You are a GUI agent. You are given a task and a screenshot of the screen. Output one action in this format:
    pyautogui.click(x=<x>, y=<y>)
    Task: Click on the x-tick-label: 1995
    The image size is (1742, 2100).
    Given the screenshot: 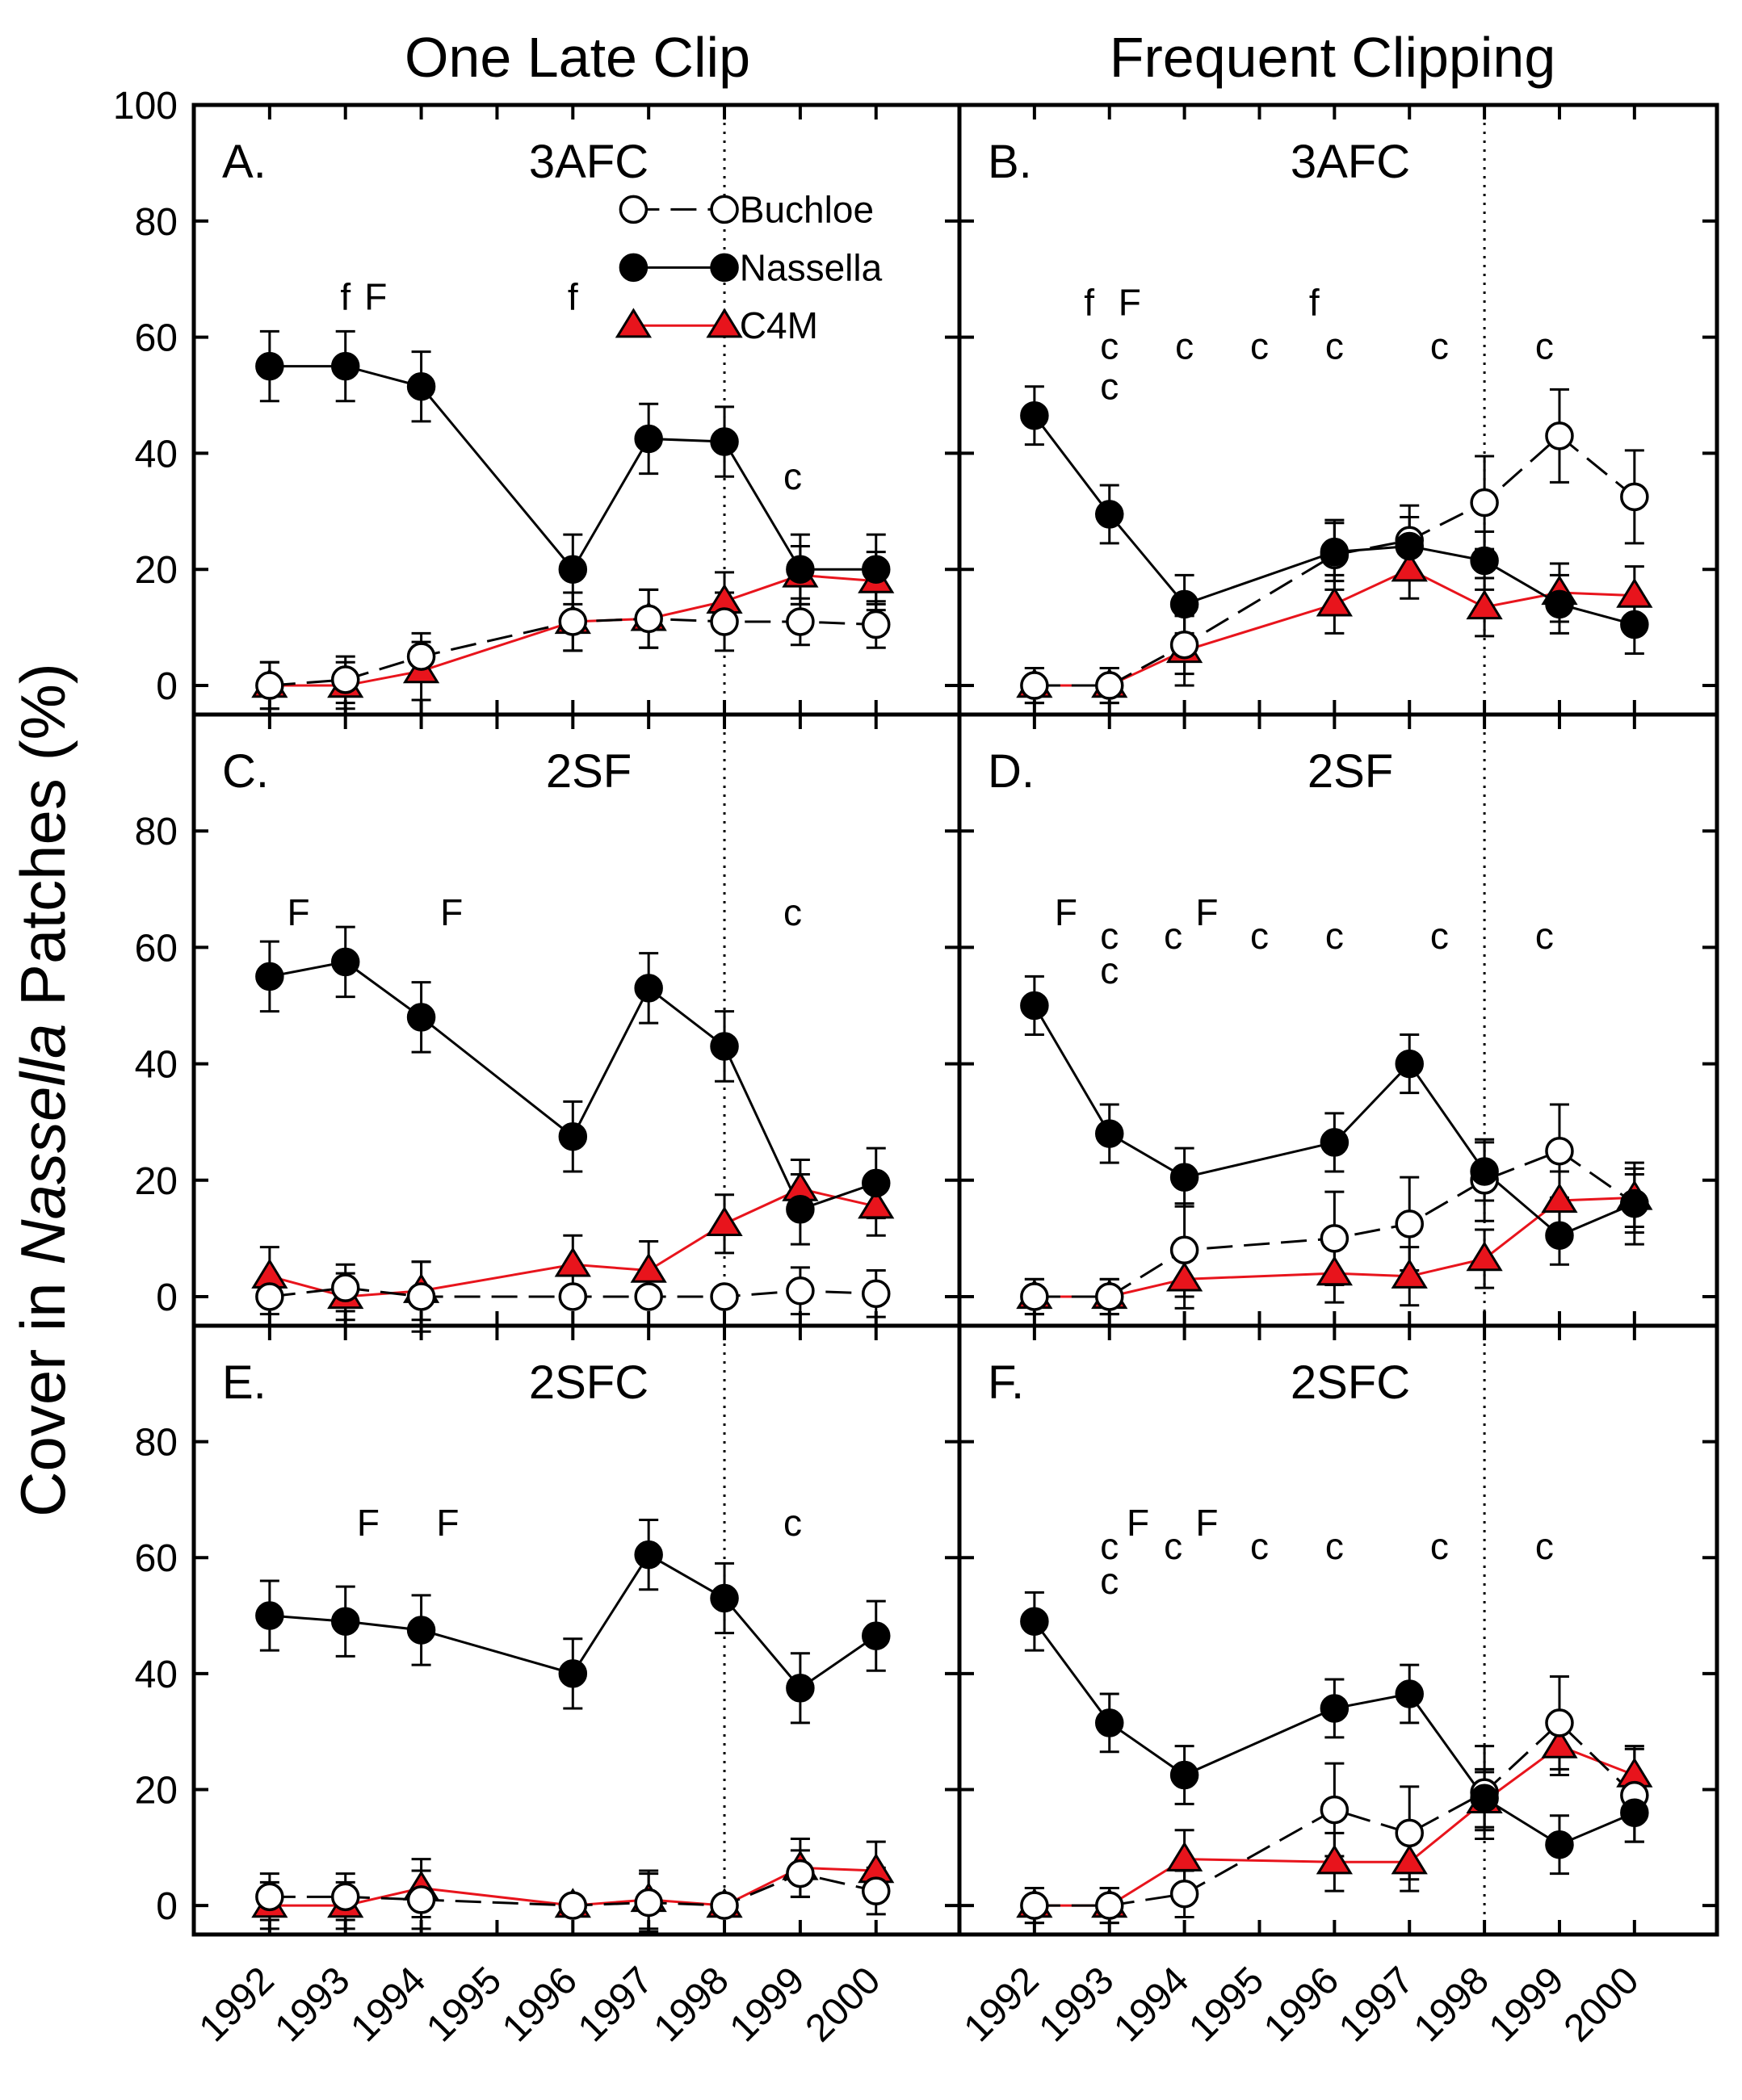 What is the action you would take?
    pyautogui.click(x=464, y=2005)
    